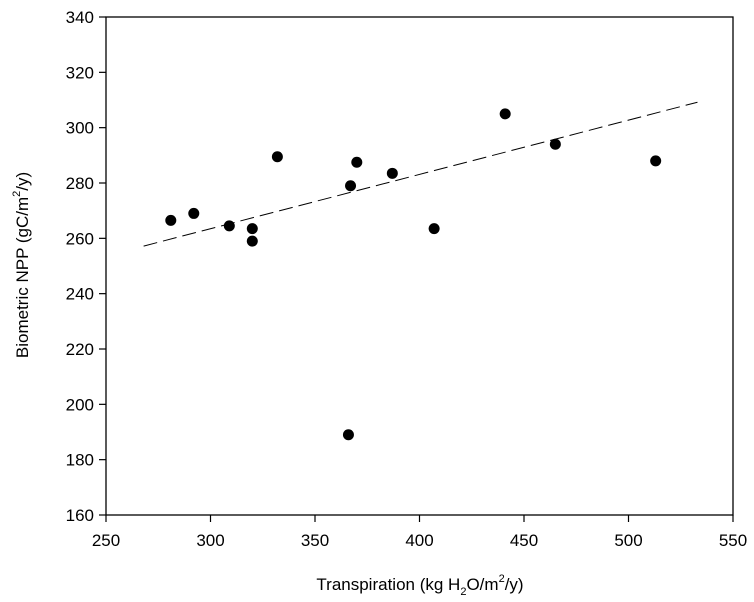  I want to click on x-tick-label: 400, so click(419, 540).